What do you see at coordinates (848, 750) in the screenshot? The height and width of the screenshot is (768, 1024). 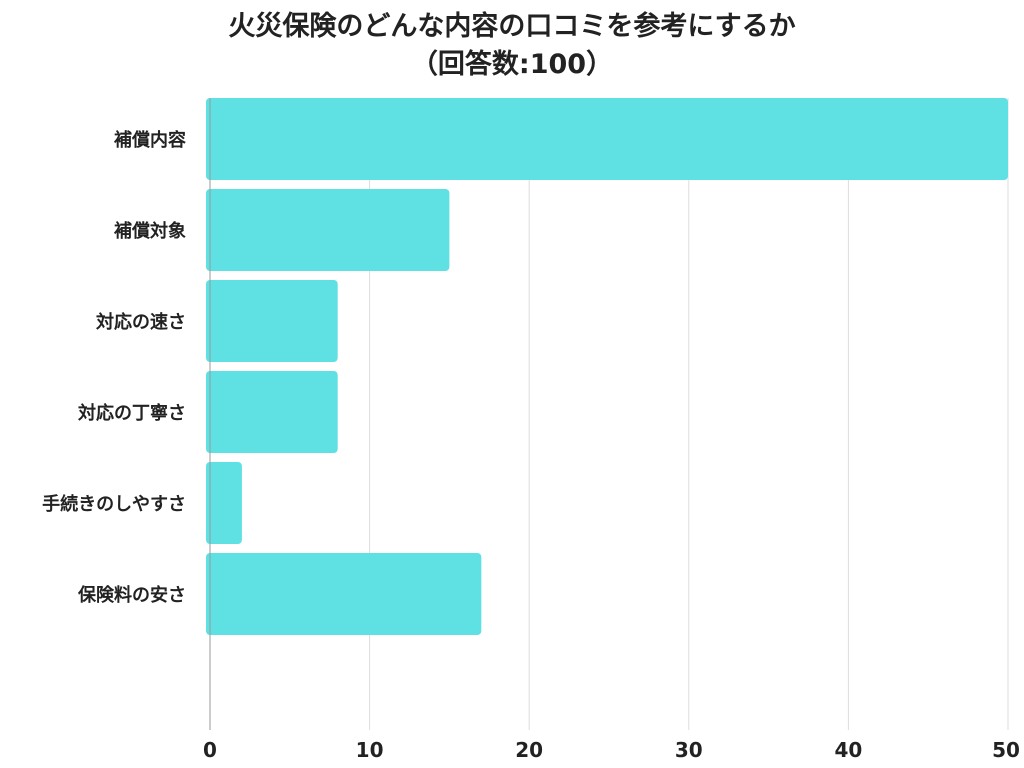 I see `x-tick-label: 40` at bounding box center [848, 750].